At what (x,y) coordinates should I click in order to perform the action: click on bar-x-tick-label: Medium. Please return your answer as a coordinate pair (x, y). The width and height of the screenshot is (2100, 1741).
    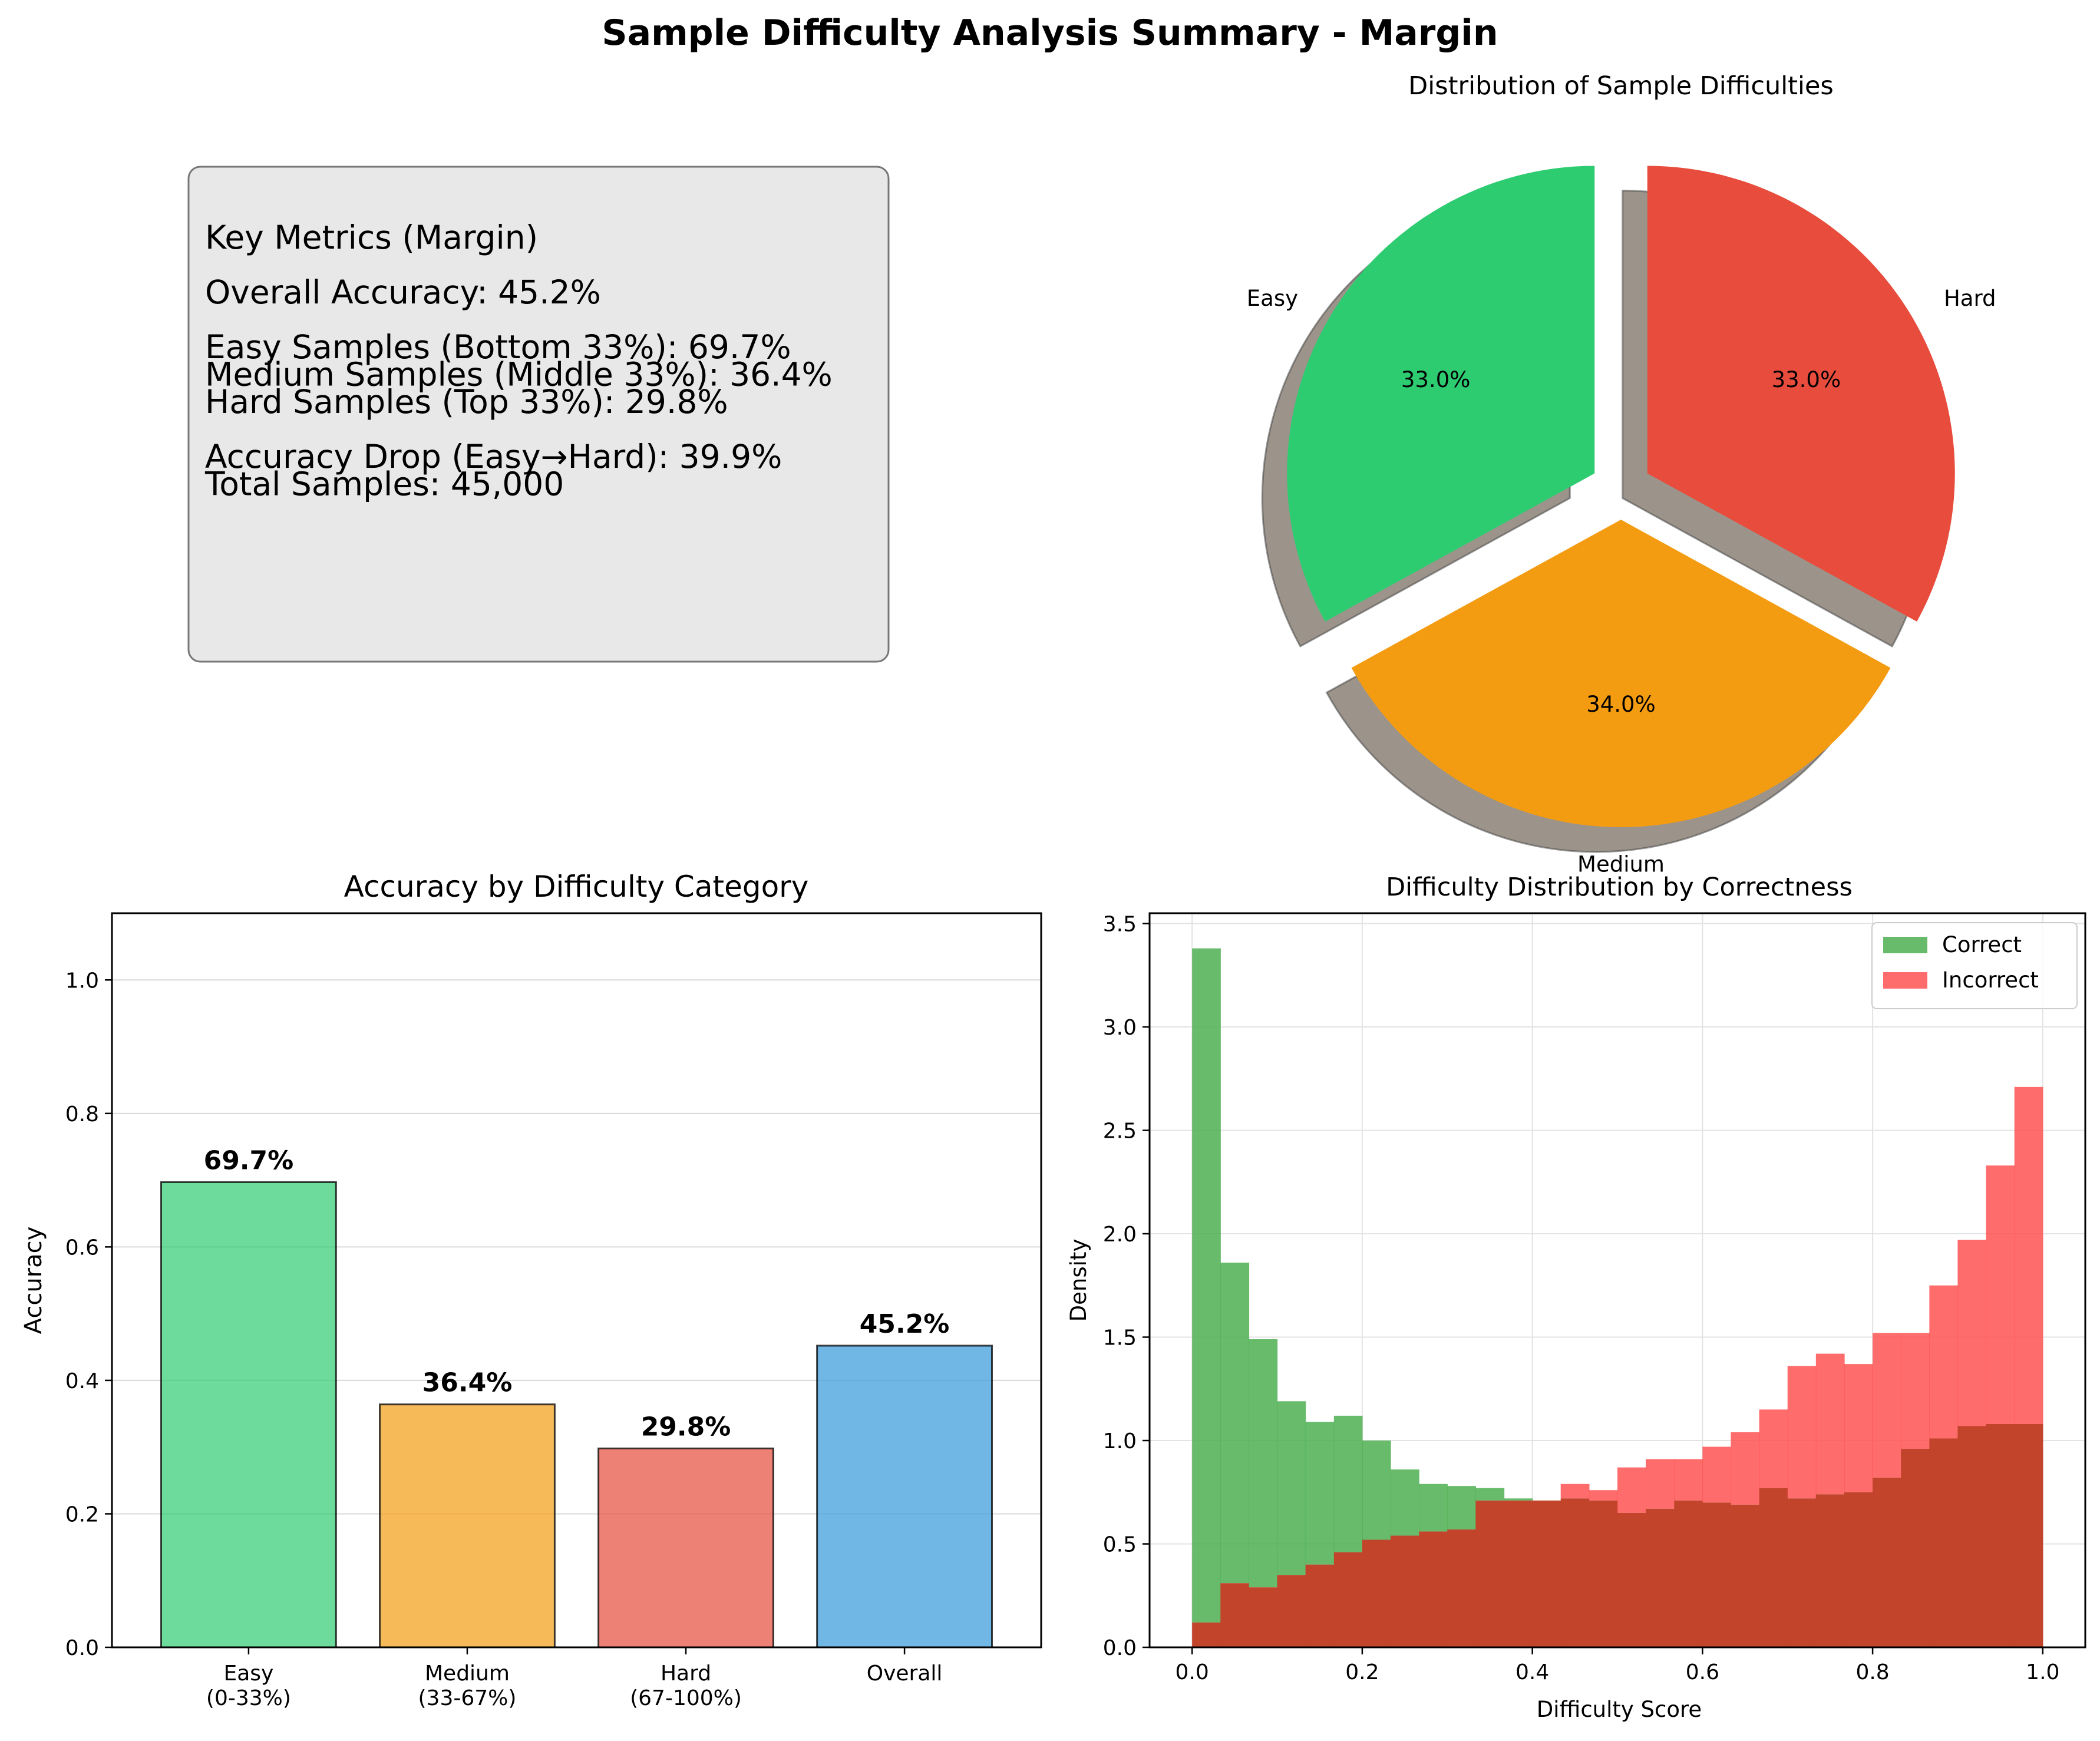
    Looking at the image, I should click on (467, 1674).